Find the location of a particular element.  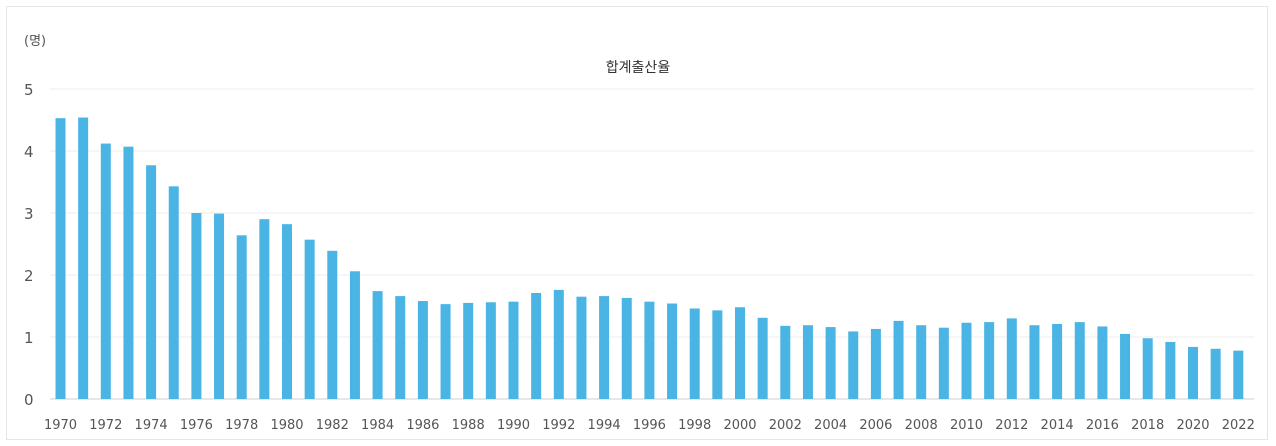

bar-2013 is located at coordinates (1034, 362).